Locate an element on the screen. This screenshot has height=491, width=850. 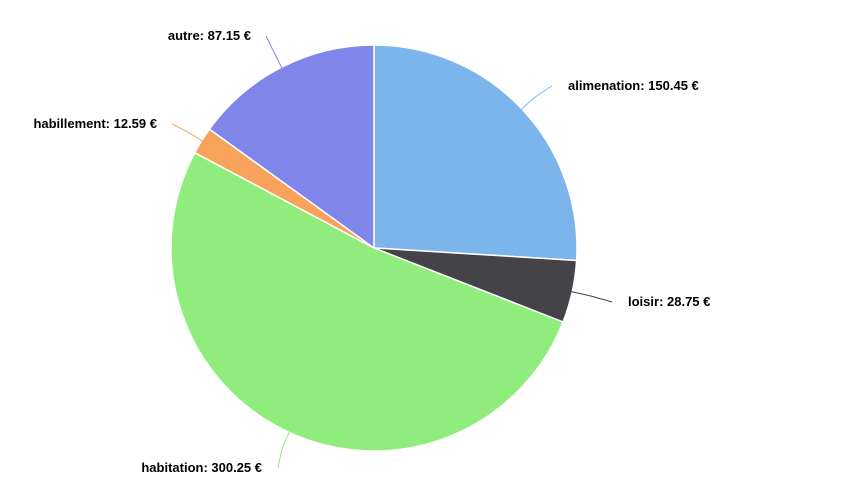
pie-slice-alimenation is located at coordinates (475, 153).